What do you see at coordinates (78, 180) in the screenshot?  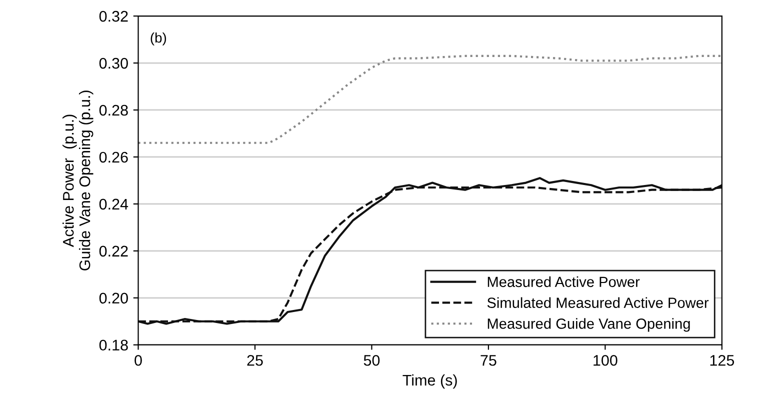 I see `y-axis-title: Active Power (p.u.) Guide Vane Opening (p.u.)` at bounding box center [78, 180].